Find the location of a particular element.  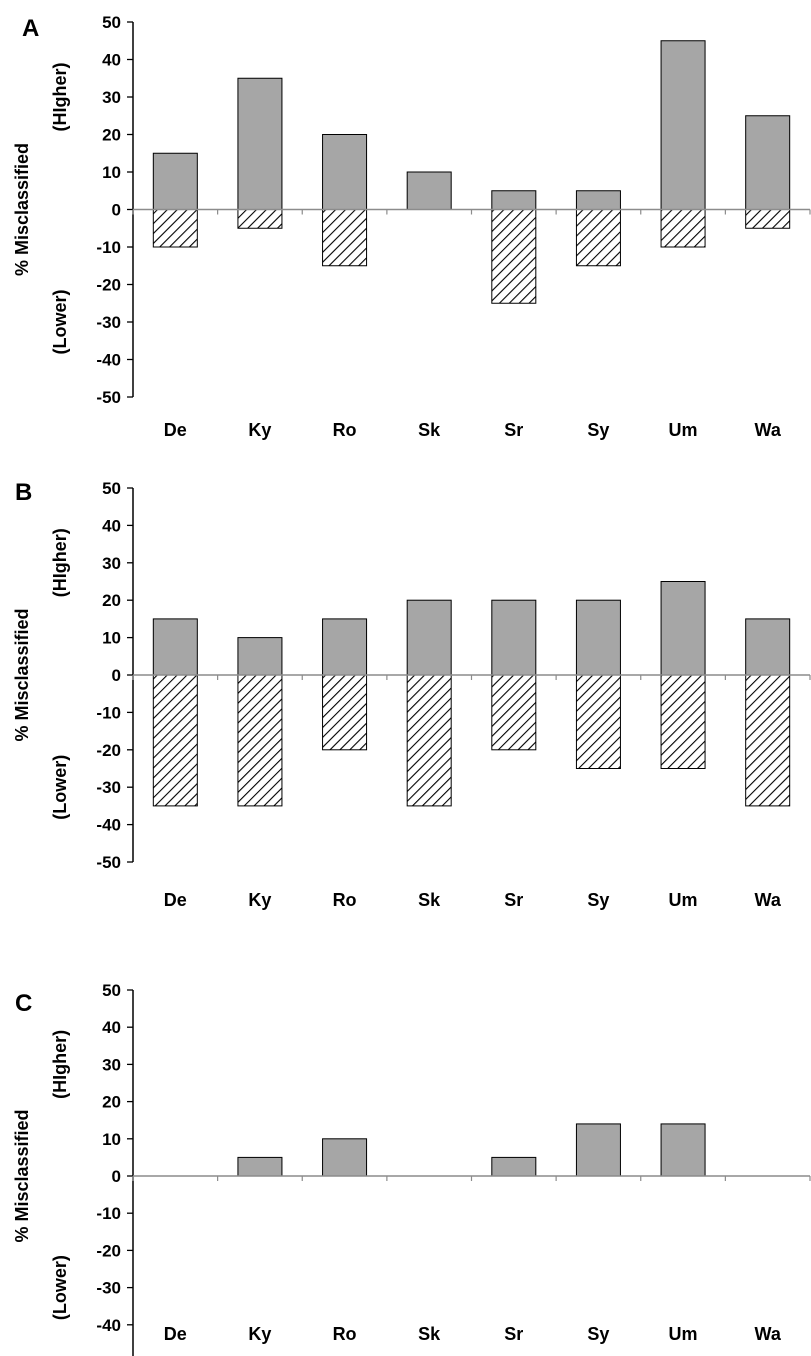

bar-lower-Wa is located at coordinates (768, 219).